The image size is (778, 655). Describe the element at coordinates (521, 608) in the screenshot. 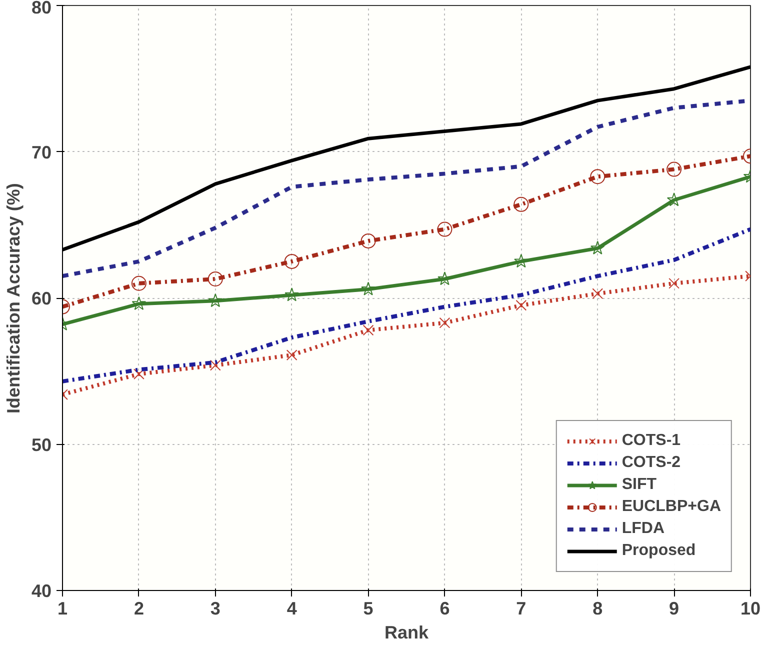

I see `x-tick-label: 7` at that location.